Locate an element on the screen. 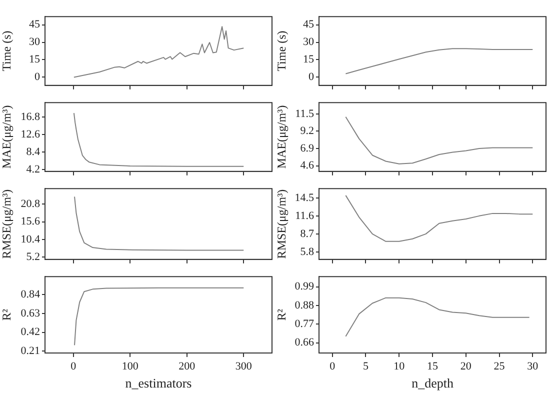  y-tick-label: 4.2 is located at coordinates (33, 170).